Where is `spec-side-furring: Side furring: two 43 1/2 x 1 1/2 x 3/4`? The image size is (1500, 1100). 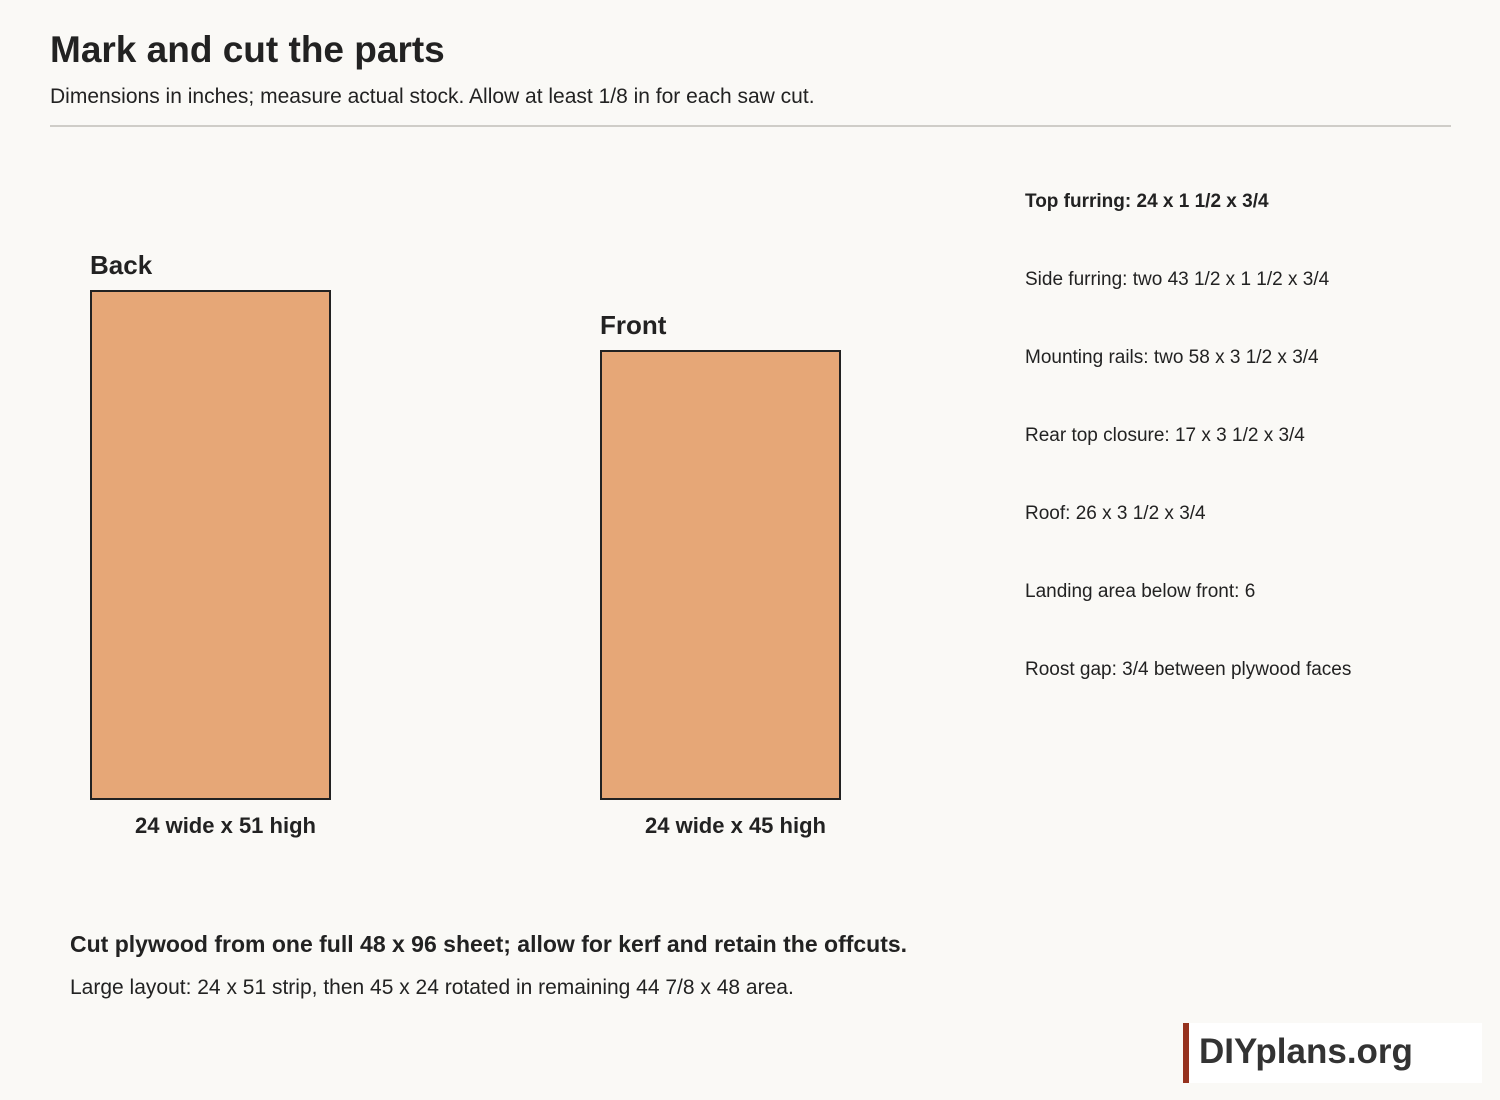 spec-side-furring: Side furring: two 43 1/2 x 1 1/2 x 3/4 is located at coordinates (1177, 279).